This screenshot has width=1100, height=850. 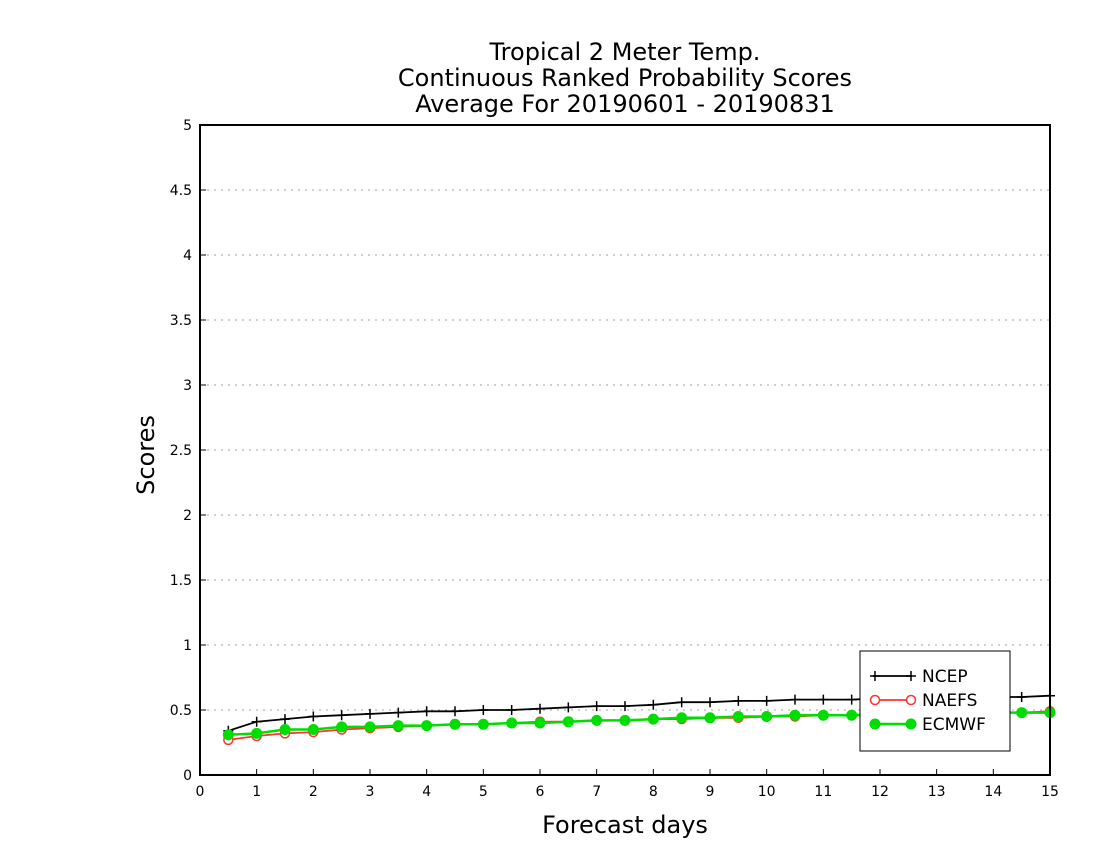 What do you see at coordinates (767, 792) in the screenshot?
I see `x-tick-label: 10` at bounding box center [767, 792].